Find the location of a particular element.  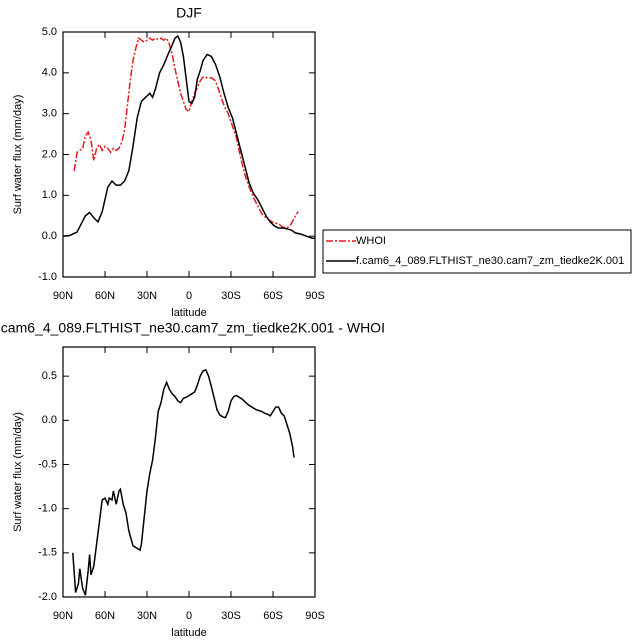

y-tick-label: 4.0 is located at coordinates (49, 73).